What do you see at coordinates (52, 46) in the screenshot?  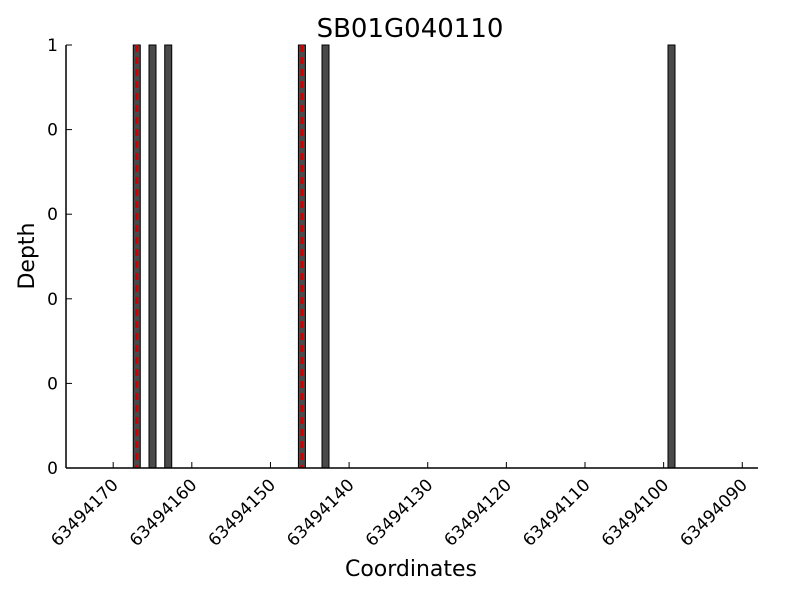 I see `y-tick-label-5: 1` at bounding box center [52, 46].